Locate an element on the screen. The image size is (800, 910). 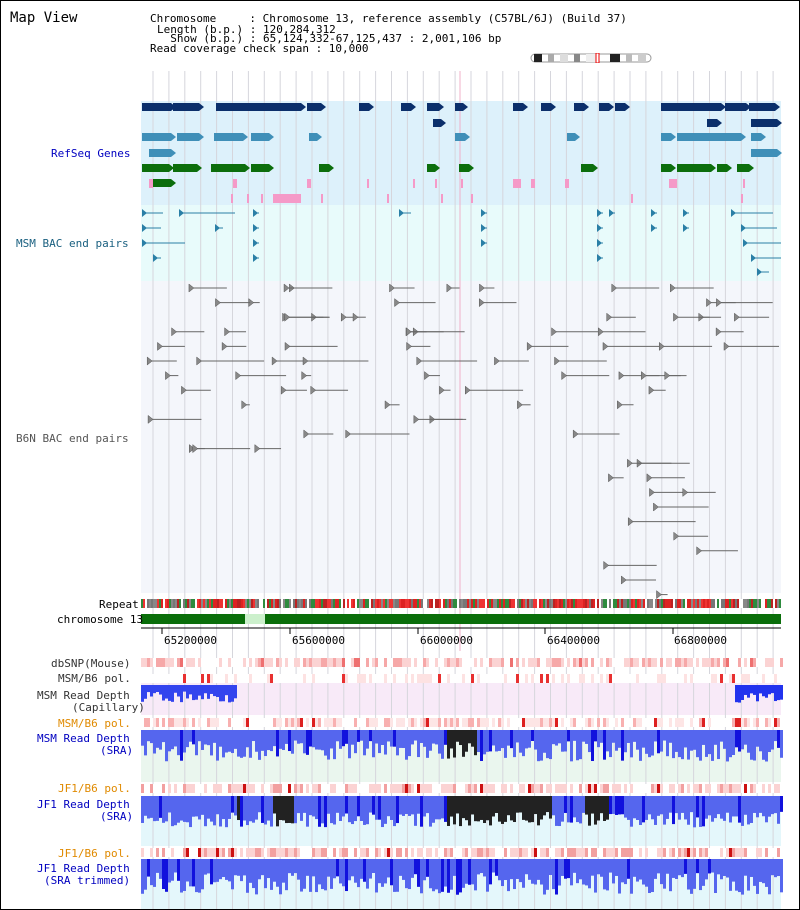
chromosome-ideogram is located at coordinates (591, 58).